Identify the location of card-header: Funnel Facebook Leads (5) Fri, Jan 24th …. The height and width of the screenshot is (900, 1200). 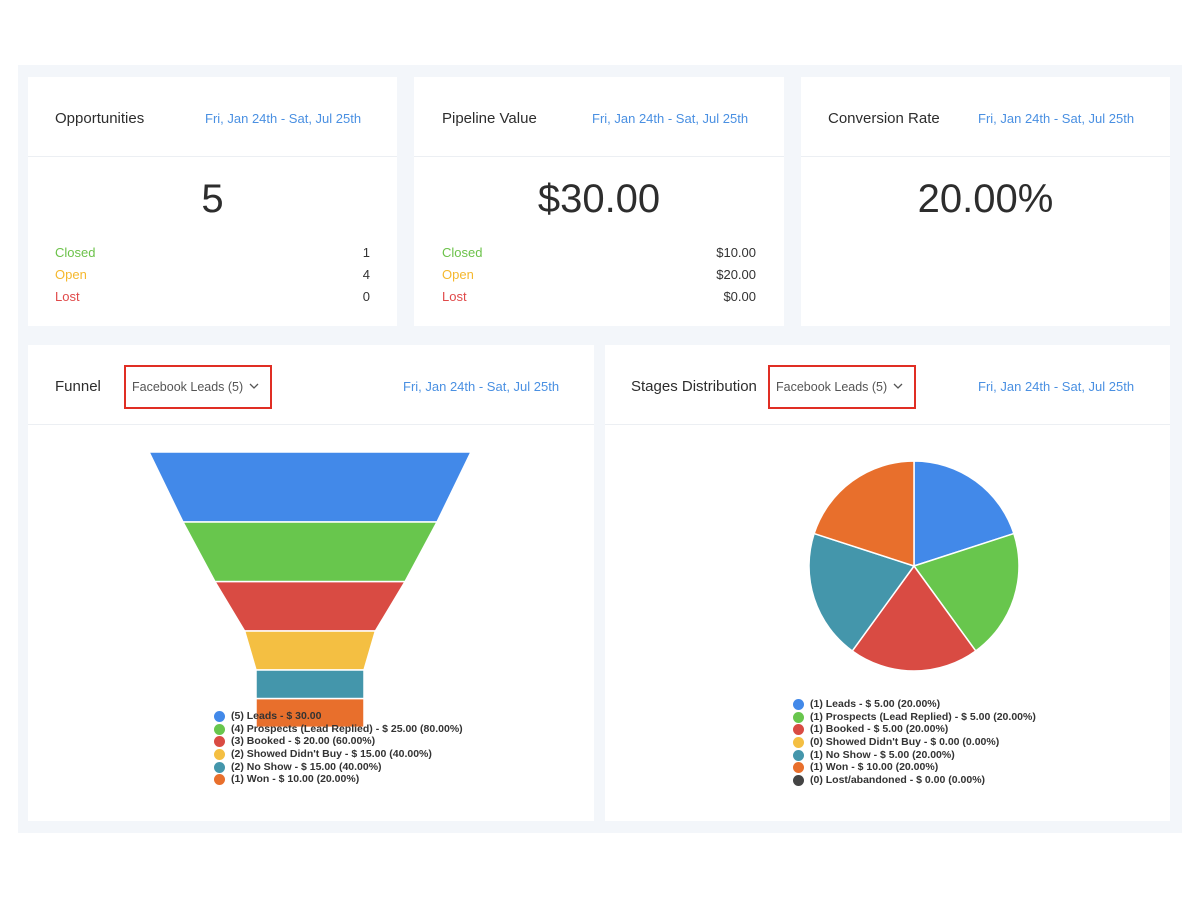
(311, 385).